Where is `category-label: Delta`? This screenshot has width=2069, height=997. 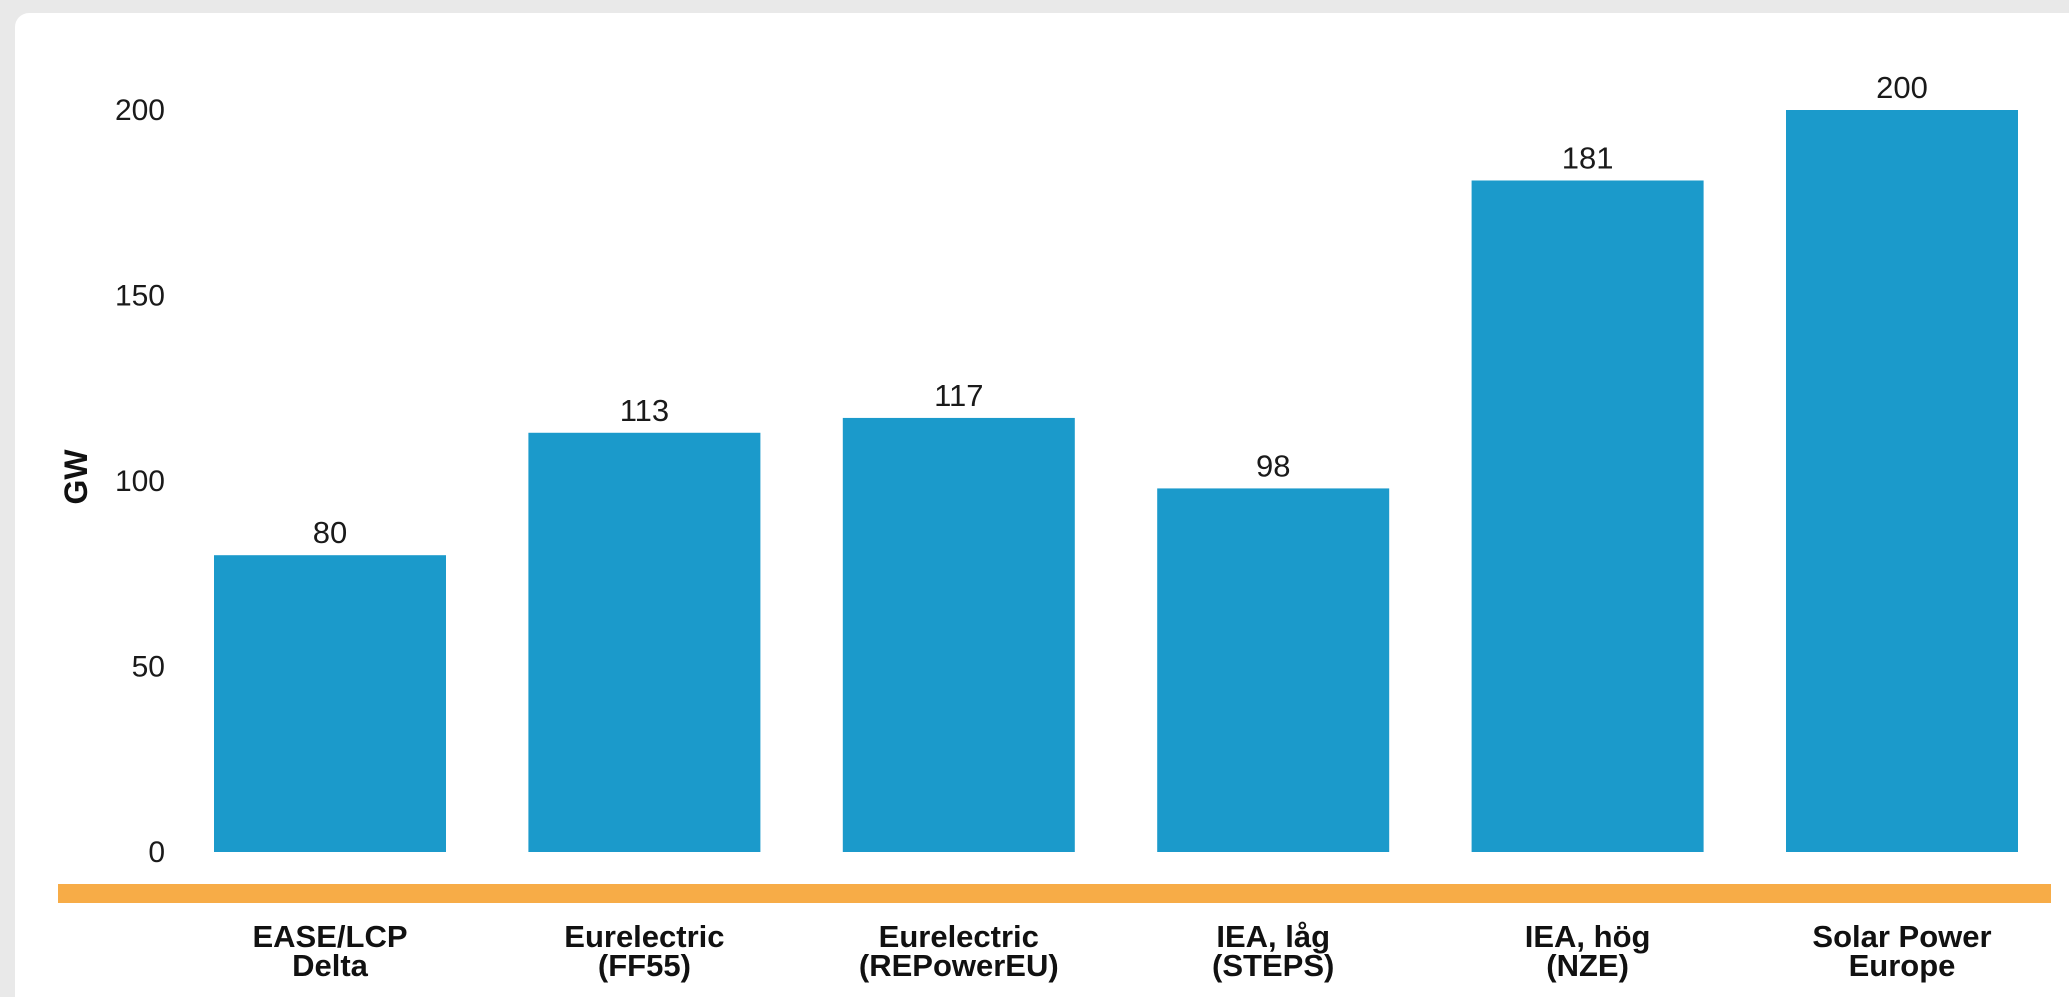
category-label: Delta is located at coordinates (330, 965).